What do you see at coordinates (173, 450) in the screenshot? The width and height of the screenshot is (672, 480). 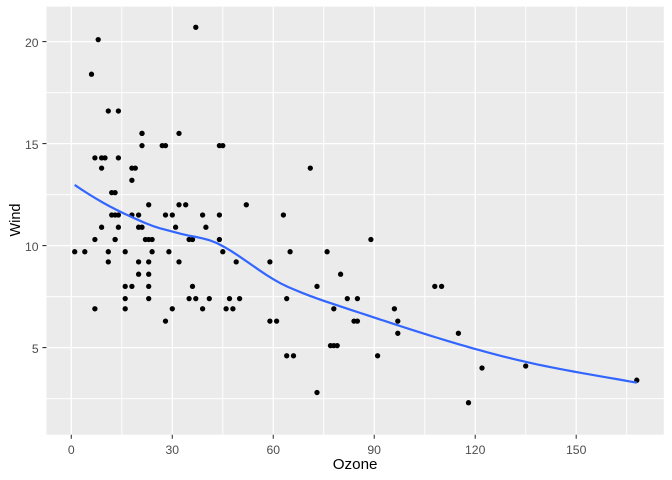 I see `svg-text: 30` at bounding box center [173, 450].